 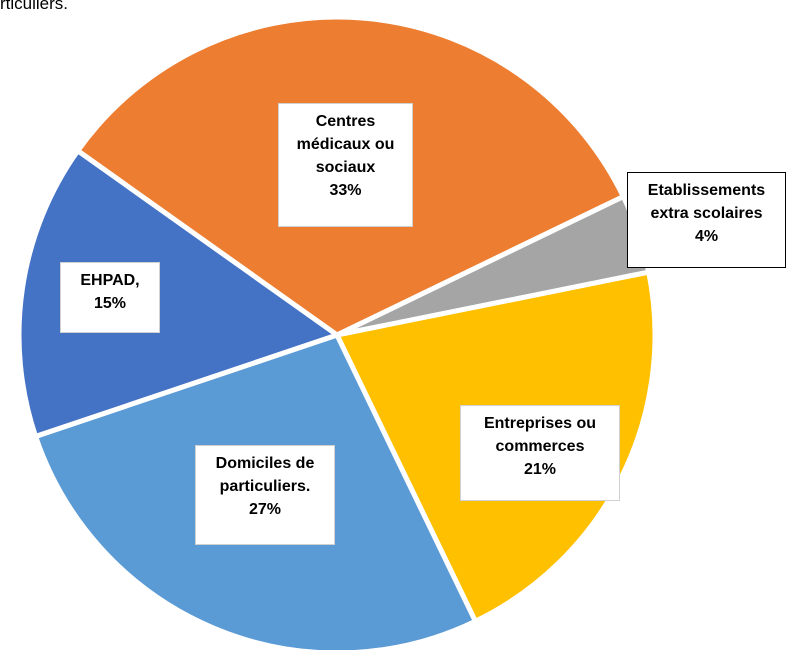 I want to click on value-label: 33%, so click(x=345, y=190).